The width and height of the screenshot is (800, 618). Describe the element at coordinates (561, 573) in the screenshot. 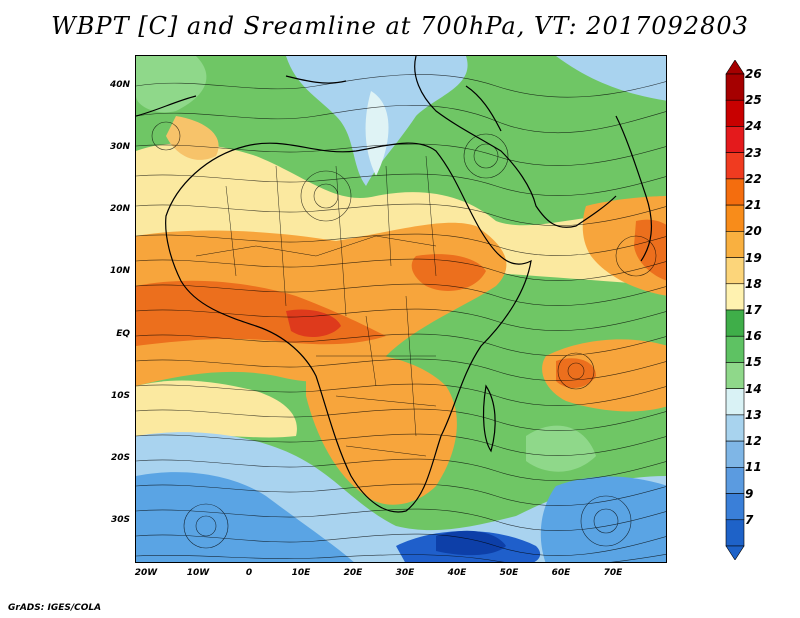

I see `lon-label-60e: 60E` at that location.